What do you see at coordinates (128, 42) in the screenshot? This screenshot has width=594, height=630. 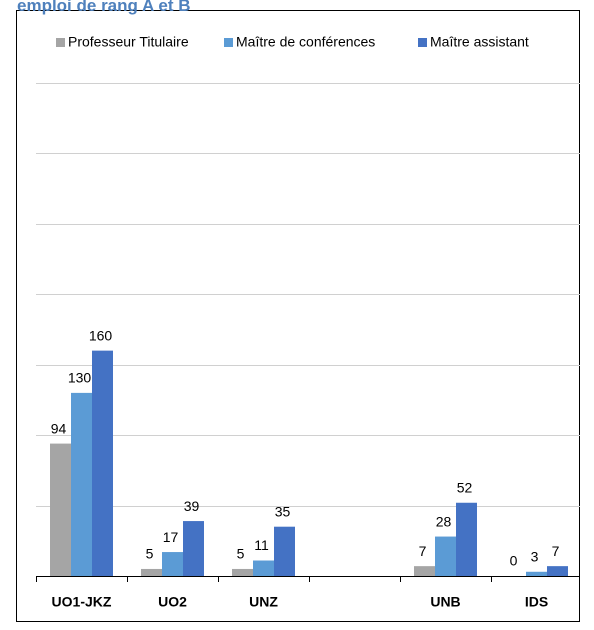 I see `legend-label: Professeur Titulaire` at bounding box center [128, 42].